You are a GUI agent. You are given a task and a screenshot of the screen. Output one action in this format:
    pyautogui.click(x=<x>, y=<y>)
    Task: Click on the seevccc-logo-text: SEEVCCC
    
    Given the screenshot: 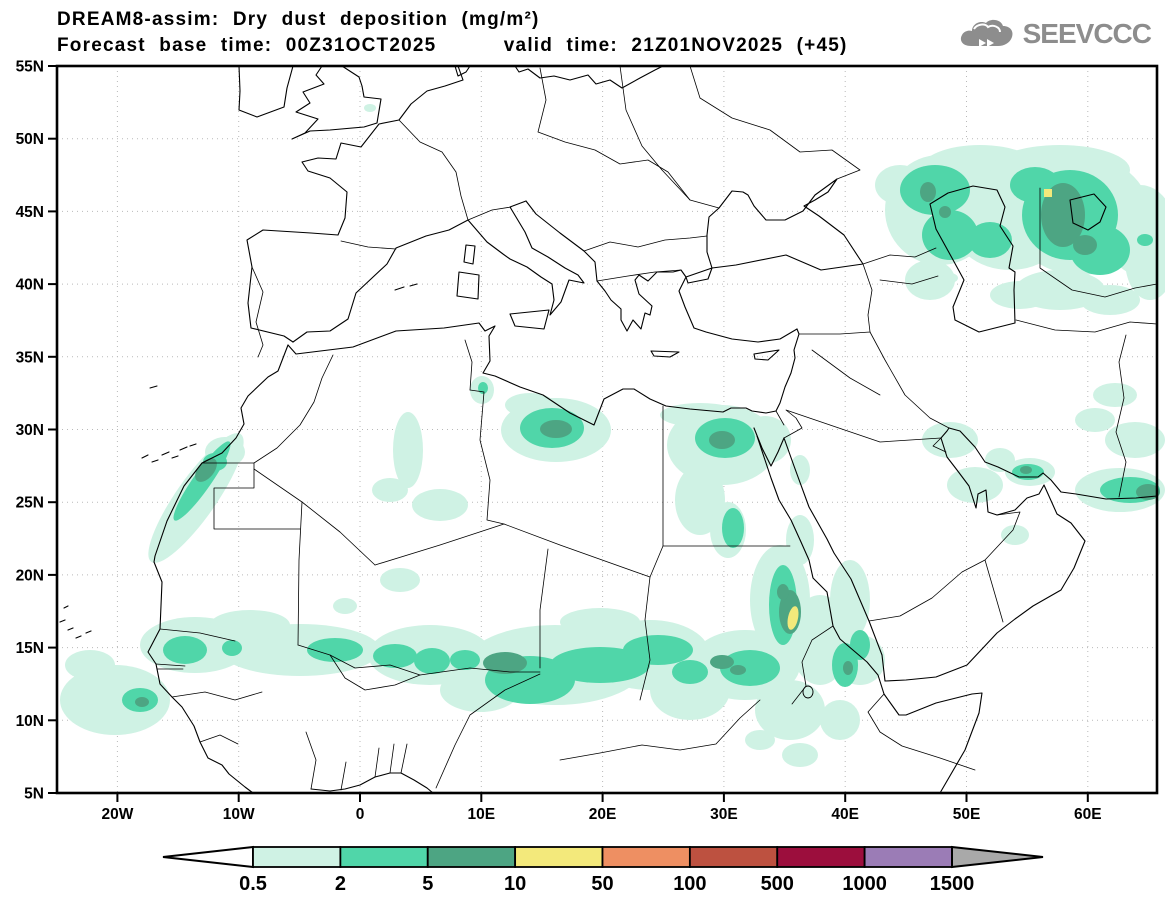 What is the action you would take?
    pyautogui.click(x=1087, y=33)
    